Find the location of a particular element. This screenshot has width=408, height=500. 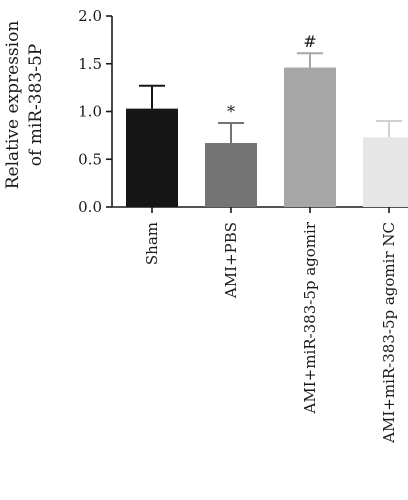

significance-mark-2: * is located at coordinates (231, 111).